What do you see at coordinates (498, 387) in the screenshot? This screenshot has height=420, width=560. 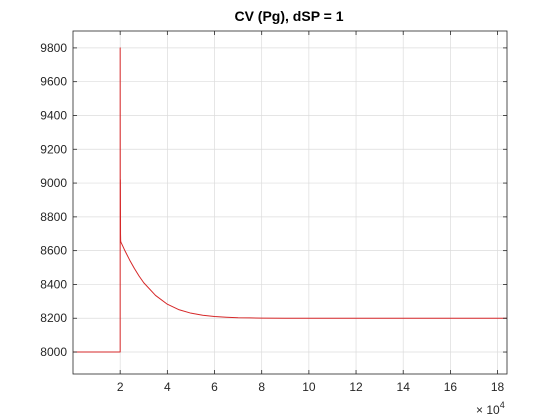 I see `x-tick-label: 18` at bounding box center [498, 387].